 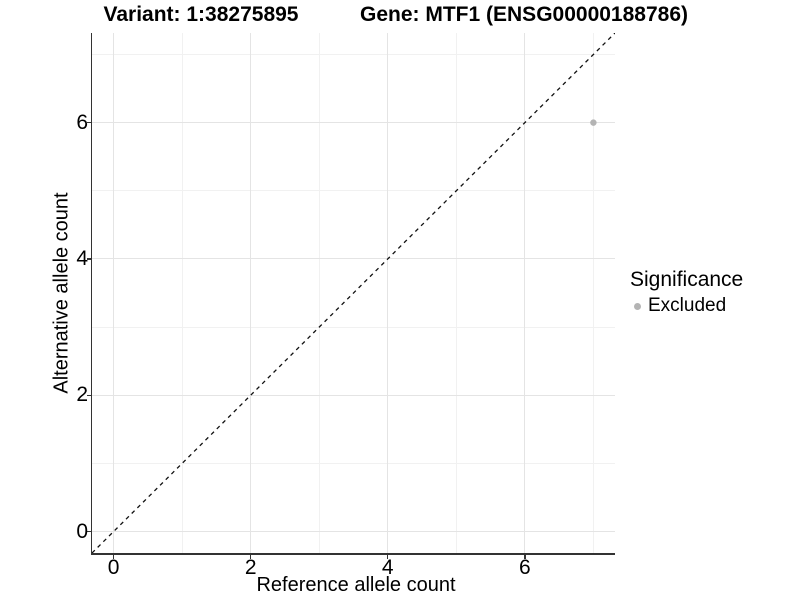 What do you see at coordinates (356, 585) in the screenshot?
I see `x-axis-title: Reference allele count` at bounding box center [356, 585].